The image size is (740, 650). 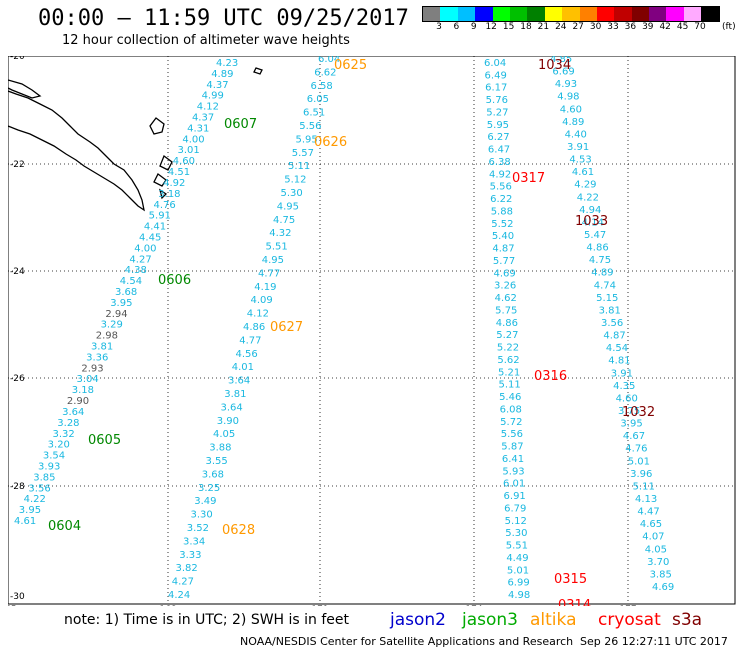 What do you see at coordinates (595, 235) in the screenshot?
I see `swh-value: 5.47` at bounding box center [595, 235].